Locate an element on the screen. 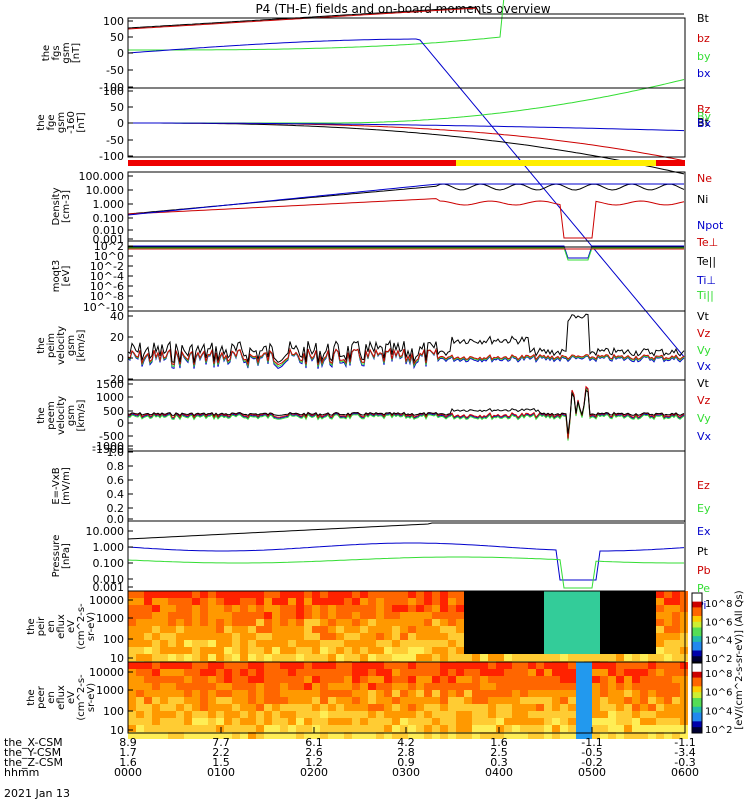  y-axis-label-line: en is located at coordinates (51, 697).